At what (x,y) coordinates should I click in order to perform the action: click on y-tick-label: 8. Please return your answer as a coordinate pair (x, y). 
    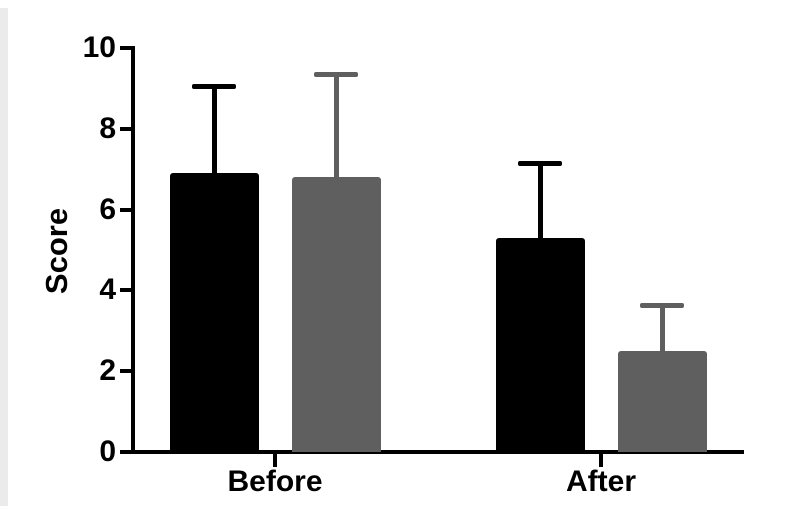
    Looking at the image, I should click on (107, 128).